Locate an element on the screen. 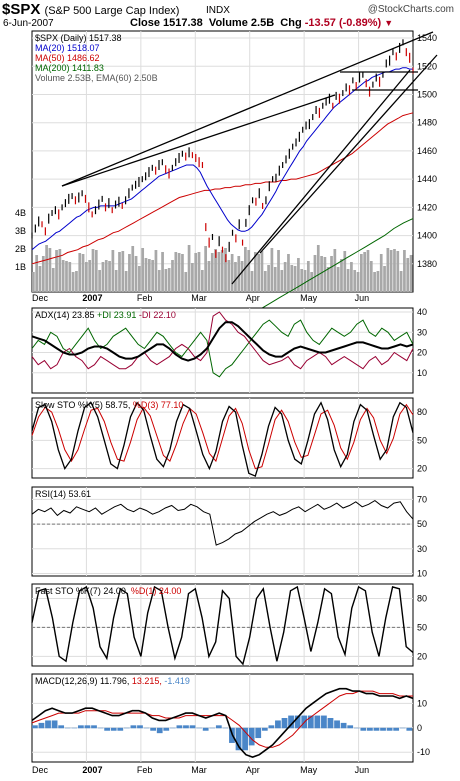  ticker-title: $SPX (S&P 500 Large Cap Index) is located at coordinates (91, 9).